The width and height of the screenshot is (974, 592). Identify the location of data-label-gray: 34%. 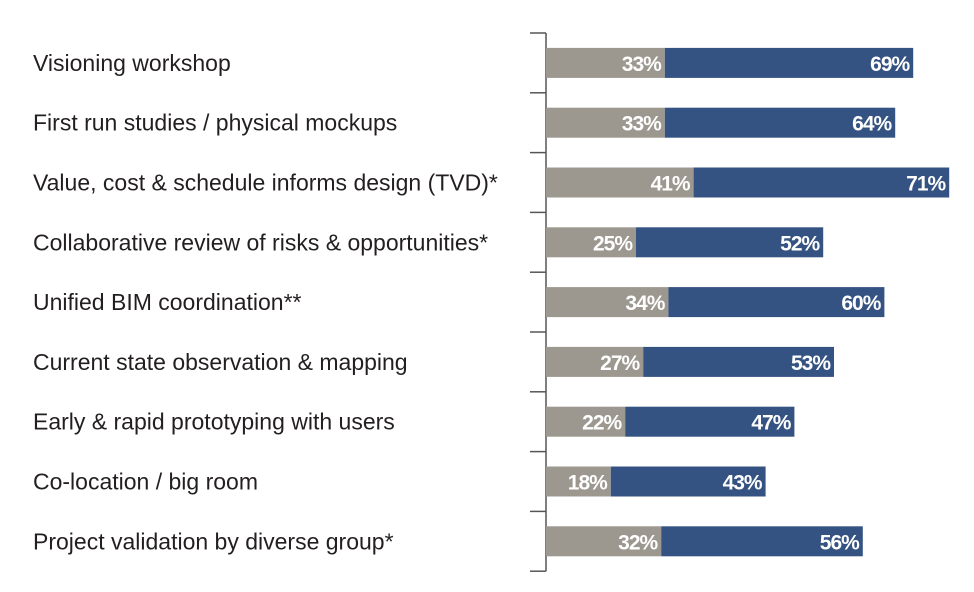
(645, 303).